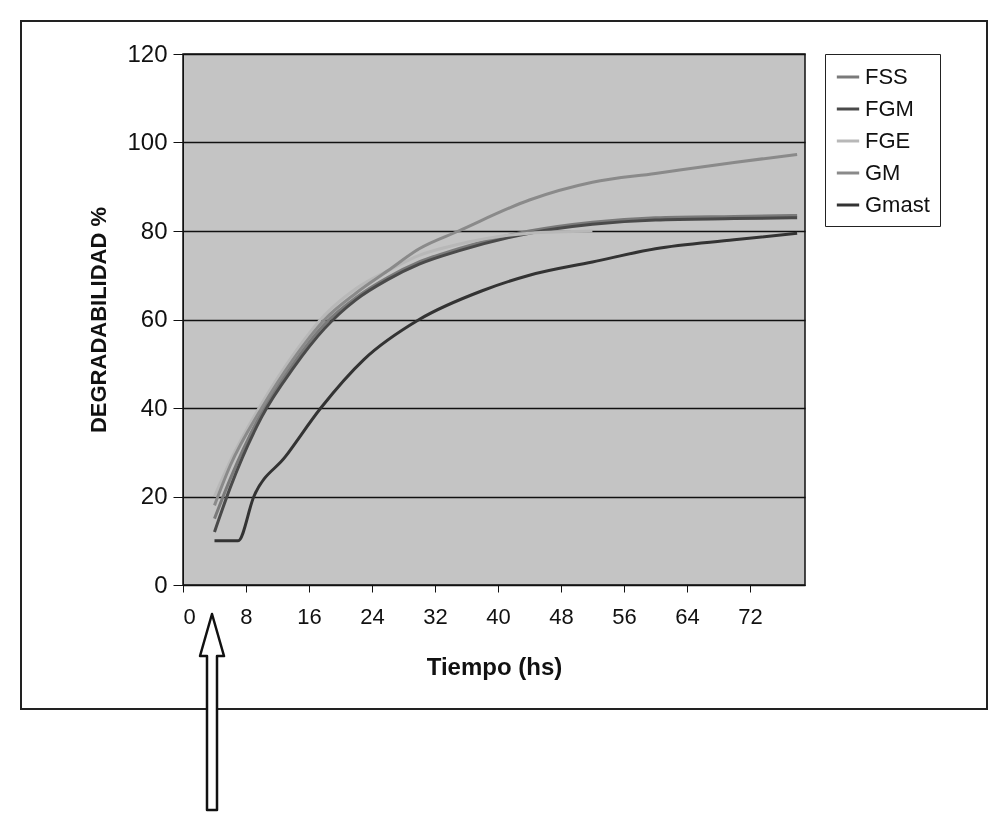 Image resolution: width=1004 pixels, height=836 pixels. I want to click on y-tick-label: 120, so click(147, 53).